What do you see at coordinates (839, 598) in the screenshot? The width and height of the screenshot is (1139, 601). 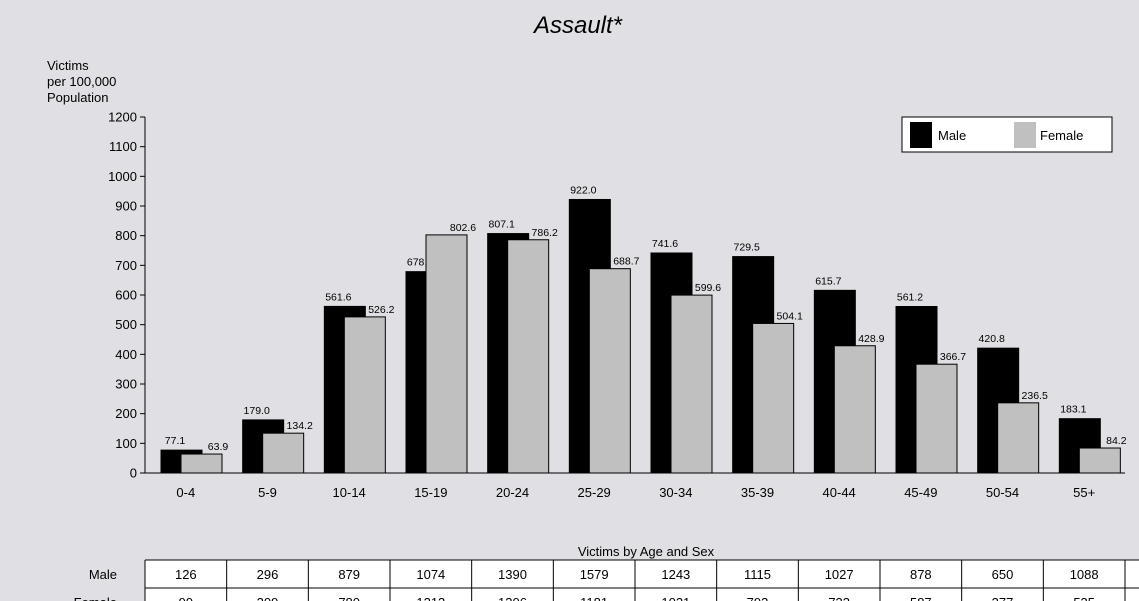 I see `table-cell: 733` at bounding box center [839, 598].